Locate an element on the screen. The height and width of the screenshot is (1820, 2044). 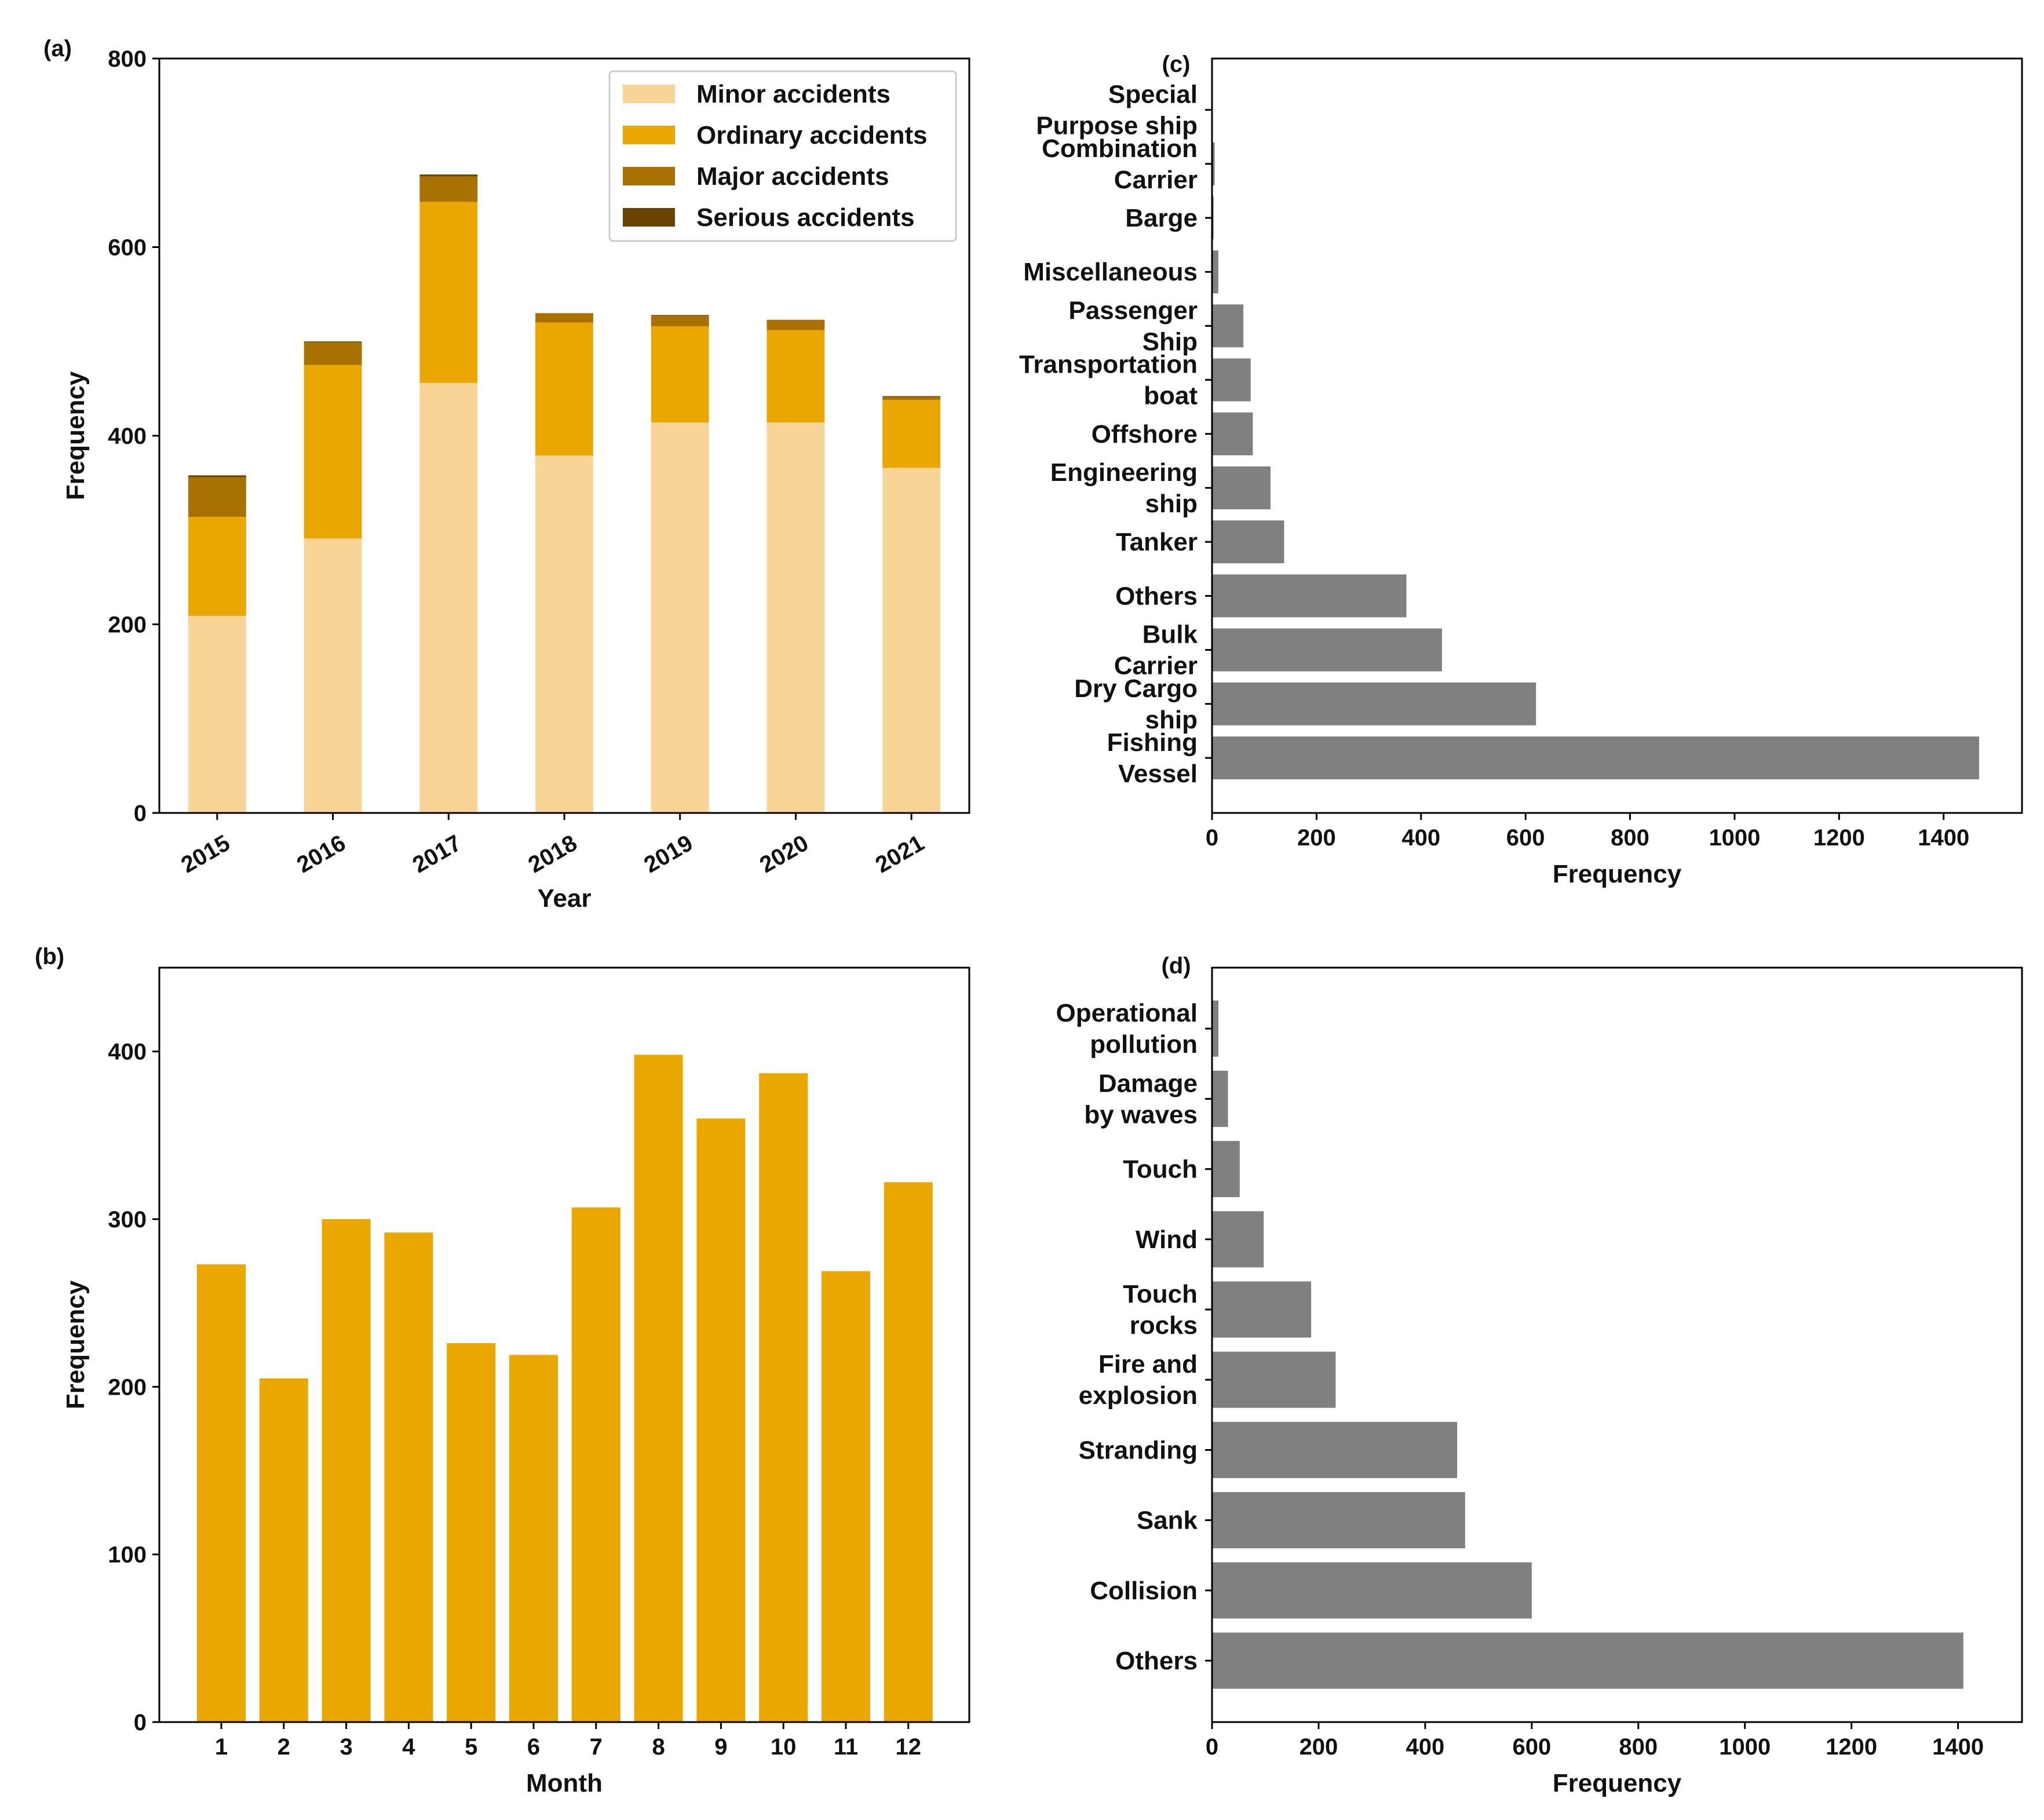
category-label: Vessel is located at coordinates (1158, 774).